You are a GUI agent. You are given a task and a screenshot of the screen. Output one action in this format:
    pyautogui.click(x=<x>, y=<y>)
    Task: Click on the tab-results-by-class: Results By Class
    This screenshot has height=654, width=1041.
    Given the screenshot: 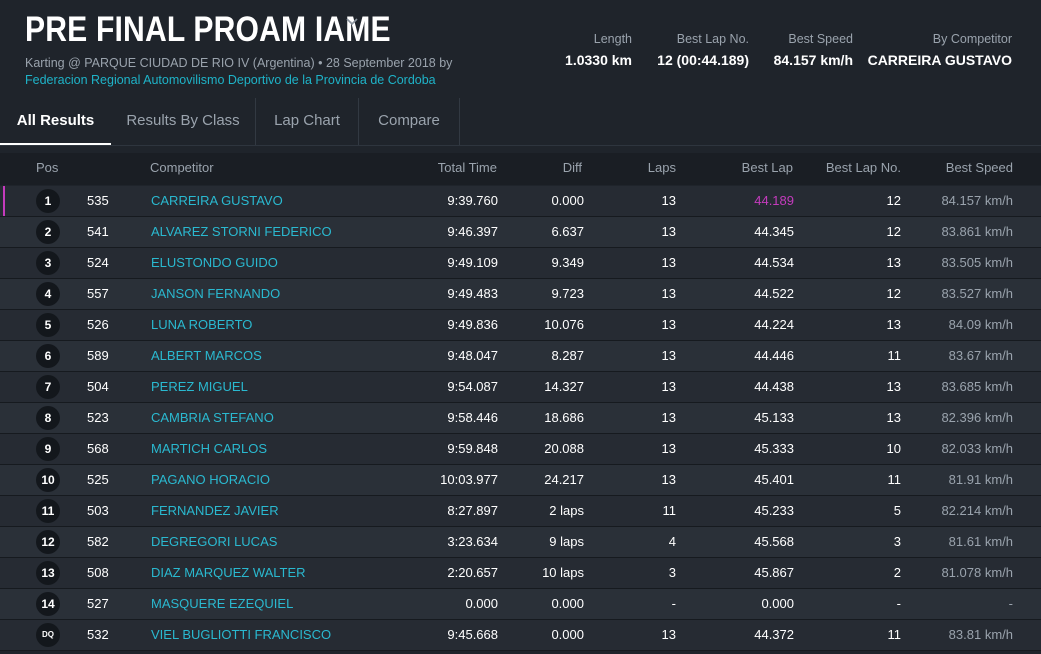 What is the action you would take?
    pyautogui.click(x=183, y=121)
    